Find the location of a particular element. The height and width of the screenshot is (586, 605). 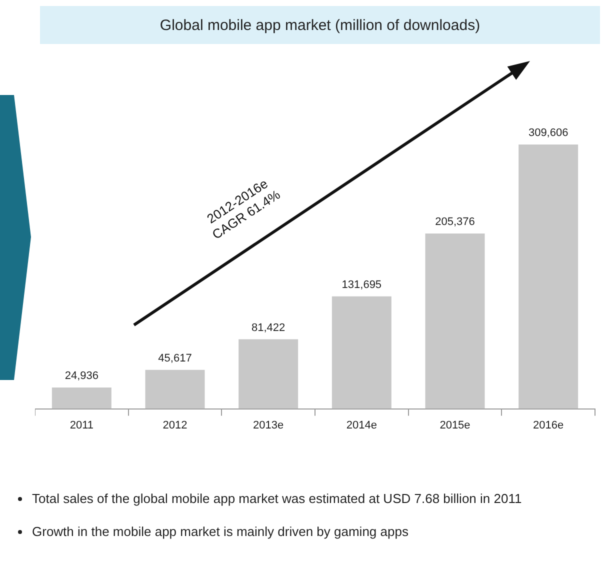

data-label: 81,422 is located at coordinates (269, 328).